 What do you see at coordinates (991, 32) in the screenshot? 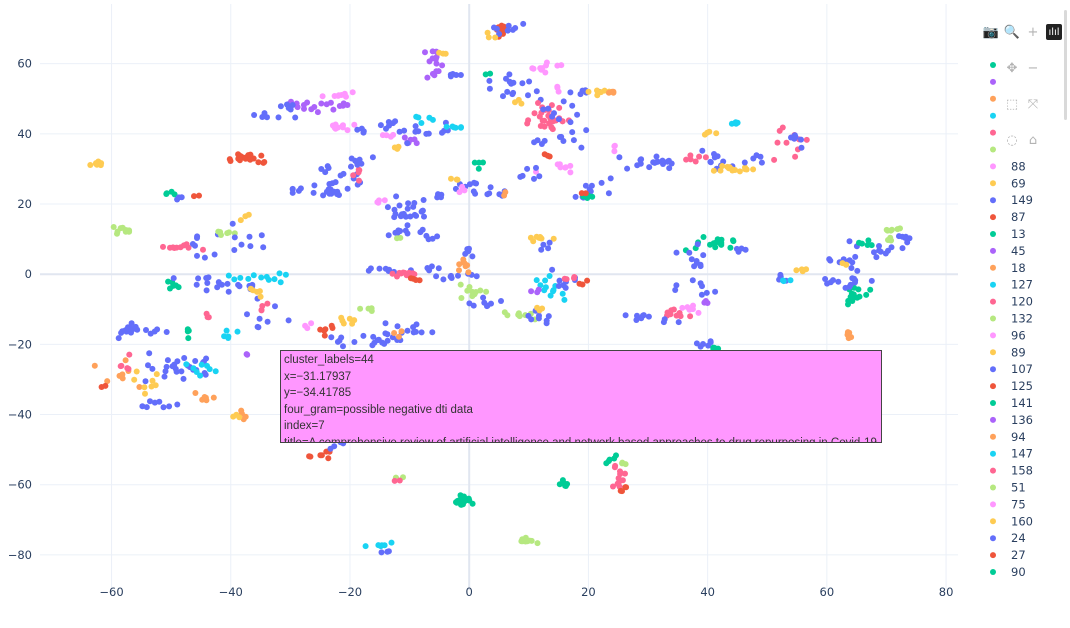
I see `camera-icon: 📷` at bounding box center [991, 32].